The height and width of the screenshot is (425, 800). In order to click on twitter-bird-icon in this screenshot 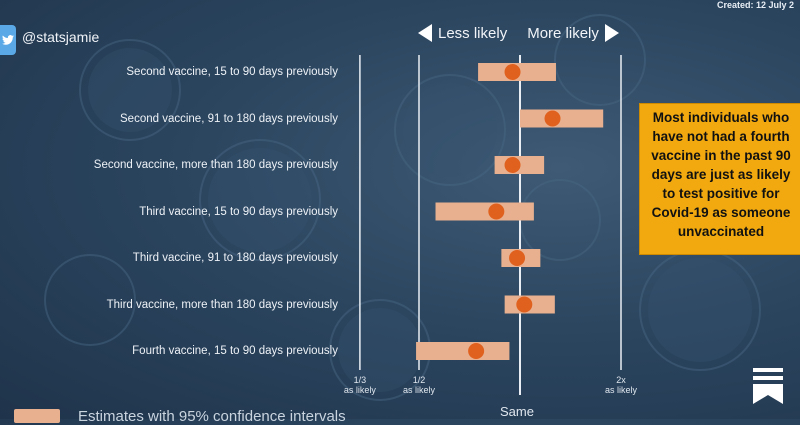, I will do `click(8, 40)`.